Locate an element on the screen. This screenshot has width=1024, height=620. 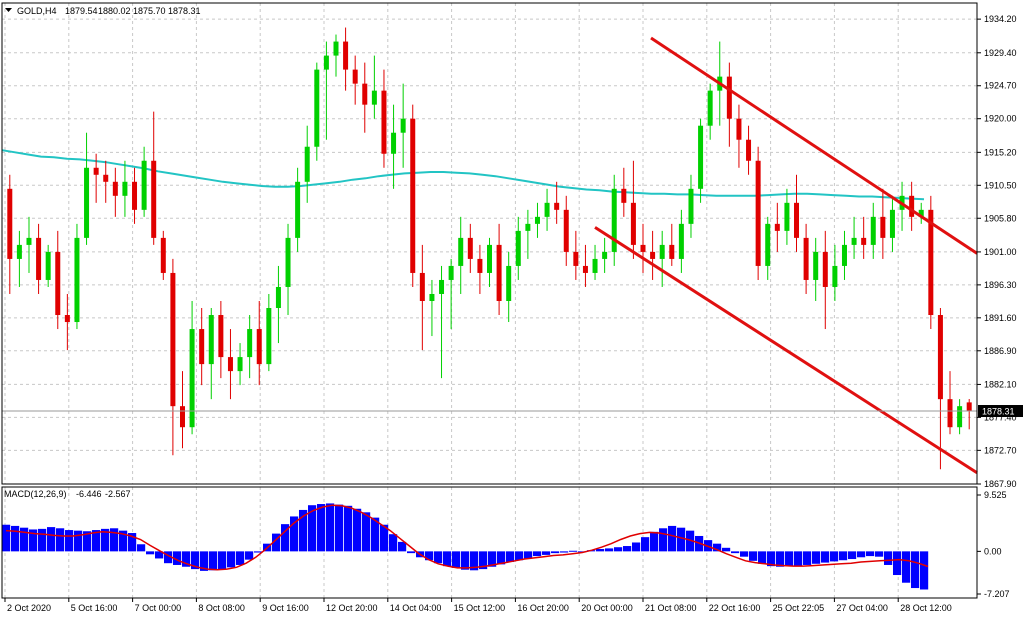
macd-y-tick-label: 0.00 is located at coordinates (993, 551).